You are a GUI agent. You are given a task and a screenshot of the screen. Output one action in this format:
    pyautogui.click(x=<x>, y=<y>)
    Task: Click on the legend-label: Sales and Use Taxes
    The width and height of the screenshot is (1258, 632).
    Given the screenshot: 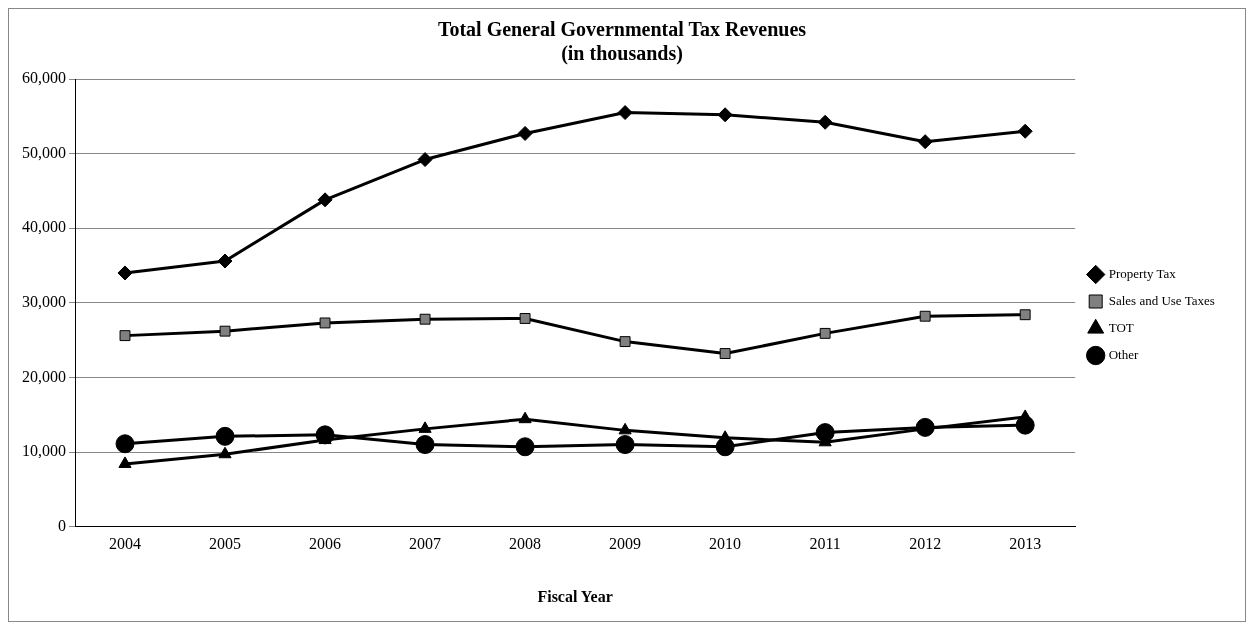 What is the action you would take?
    pyautogui.click(x=1161, y=300)
    